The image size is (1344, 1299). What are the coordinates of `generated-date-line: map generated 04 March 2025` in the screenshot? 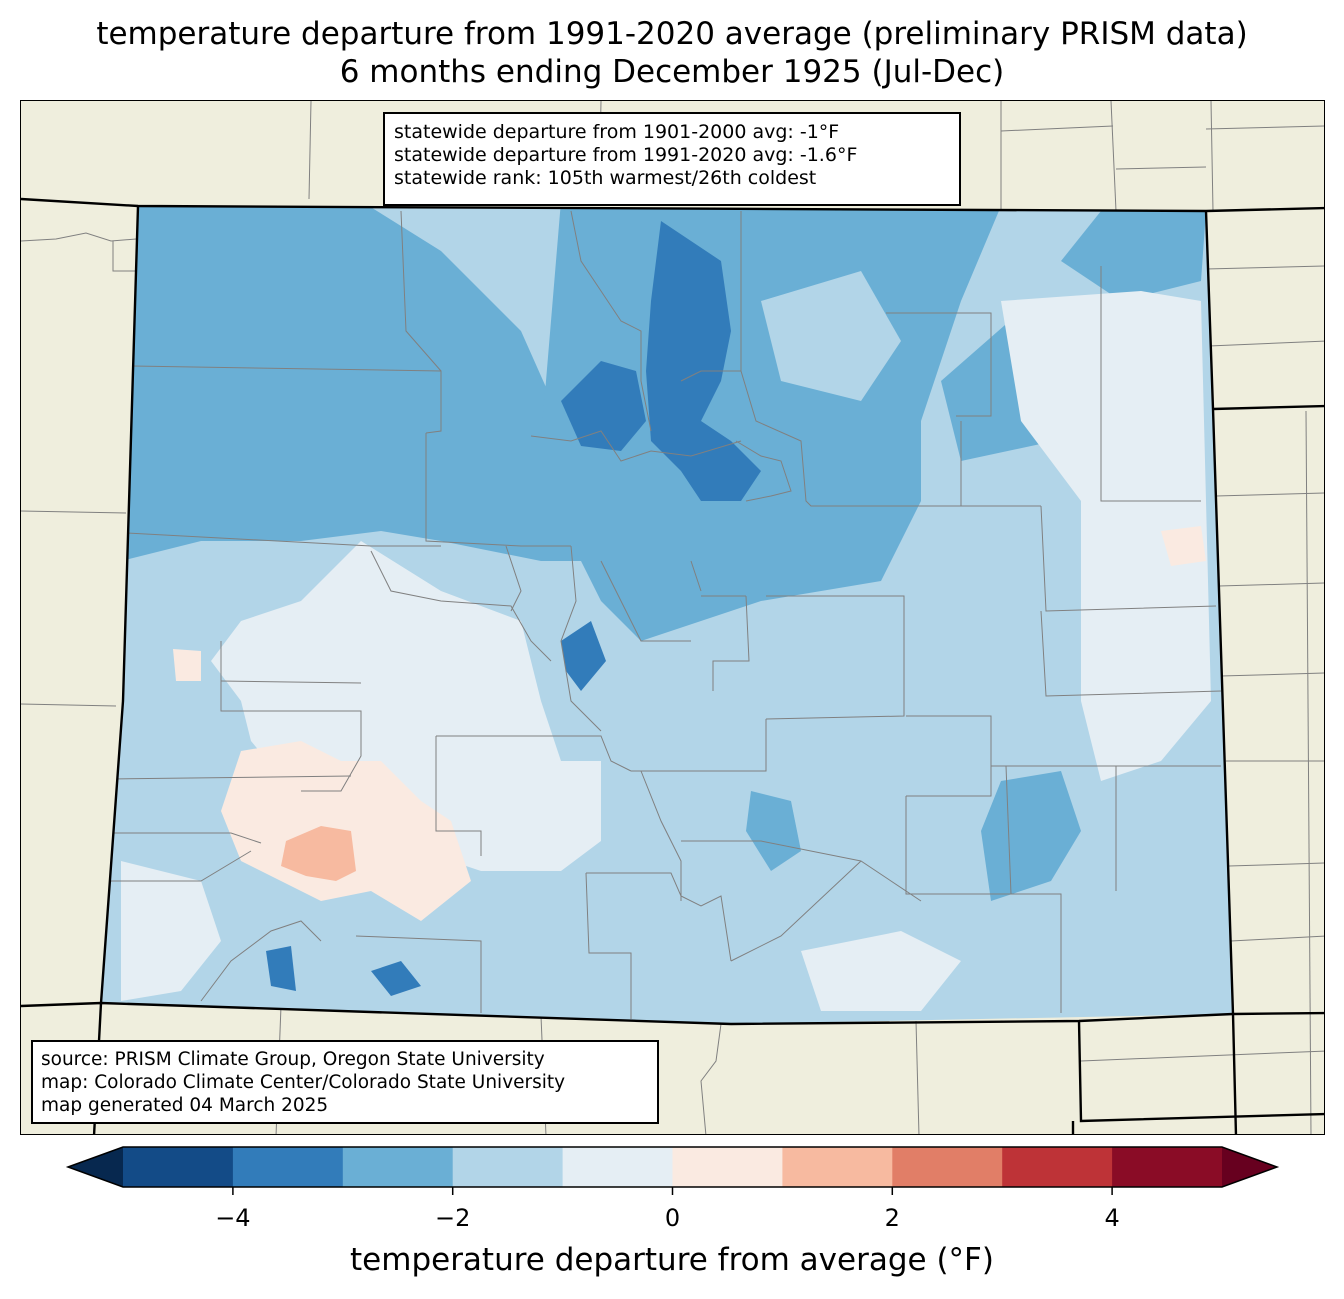 It's located at (185, 1105).